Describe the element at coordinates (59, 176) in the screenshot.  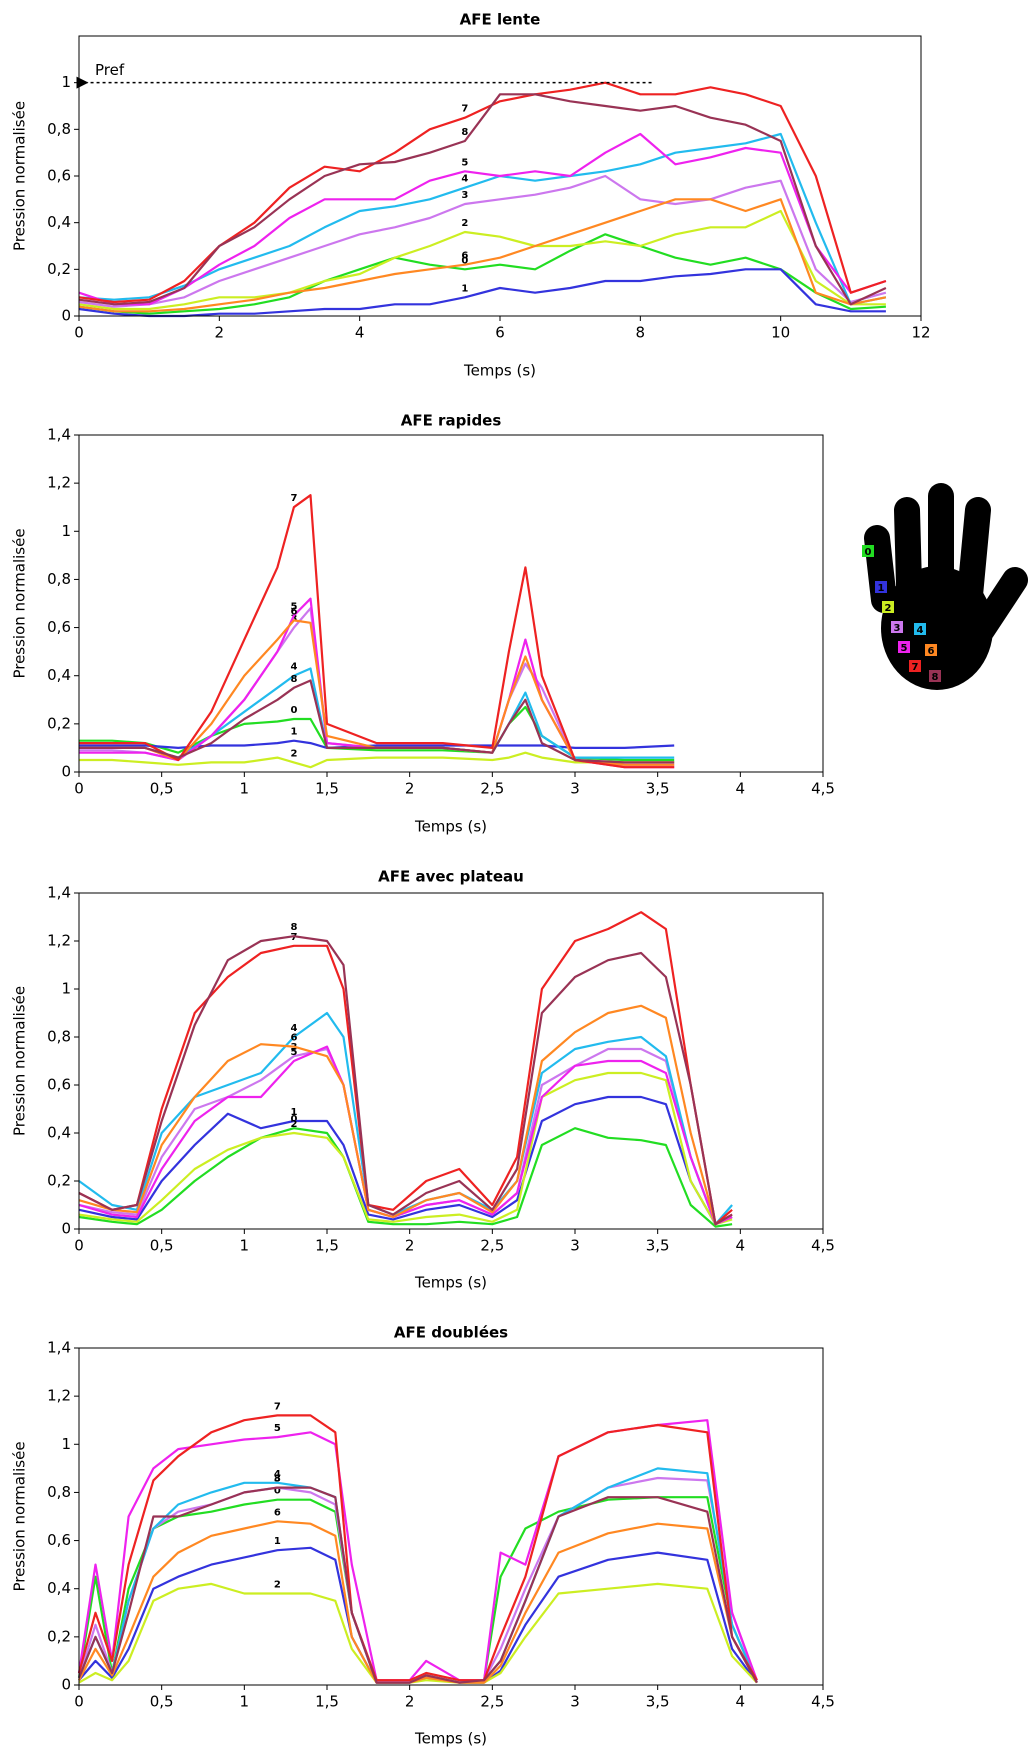
I see `y-tick-label: 0,6` at that location.